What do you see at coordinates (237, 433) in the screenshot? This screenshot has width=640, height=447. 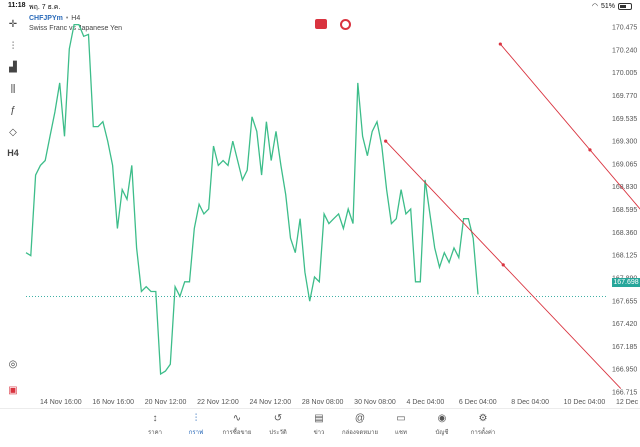 I see `nav-label: การซื้อขาย` at bounding box center [237, 433].